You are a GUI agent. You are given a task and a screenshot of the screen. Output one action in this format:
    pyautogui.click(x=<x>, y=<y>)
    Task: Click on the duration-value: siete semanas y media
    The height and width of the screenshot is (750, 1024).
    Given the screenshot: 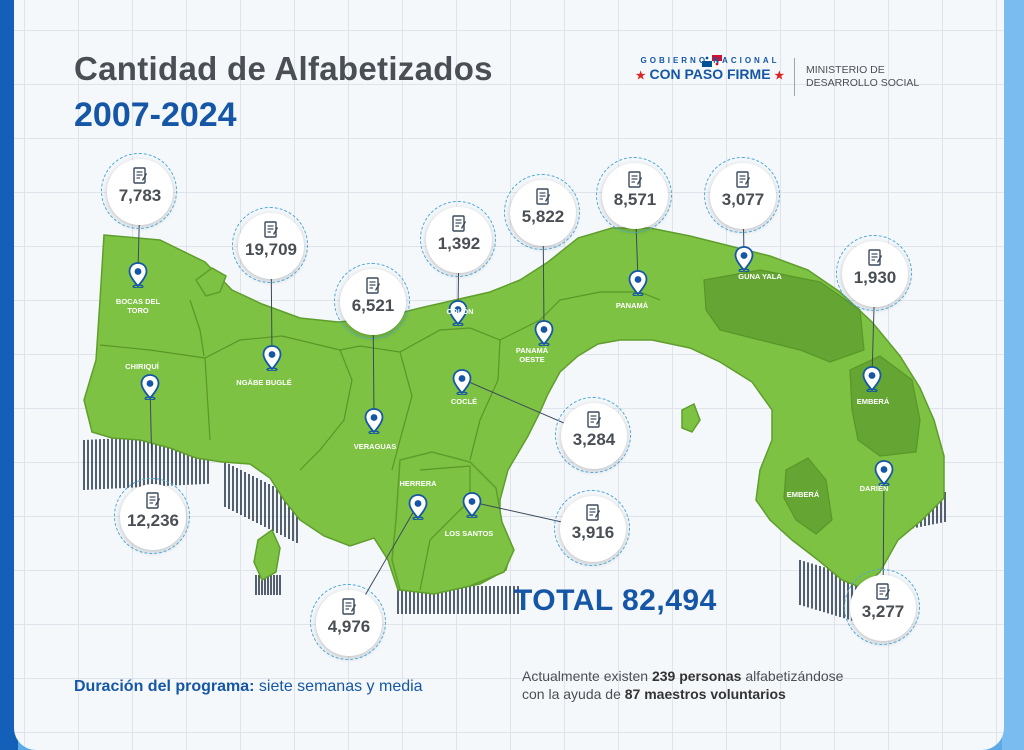 What is the action you would take?
    pyautogui.click(x=338, y=686)
    